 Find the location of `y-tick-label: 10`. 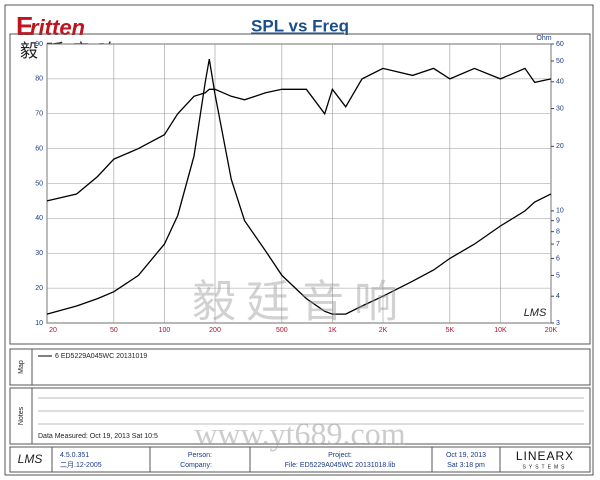

y-tick-label: 10 is located at coordinates (39, 323).